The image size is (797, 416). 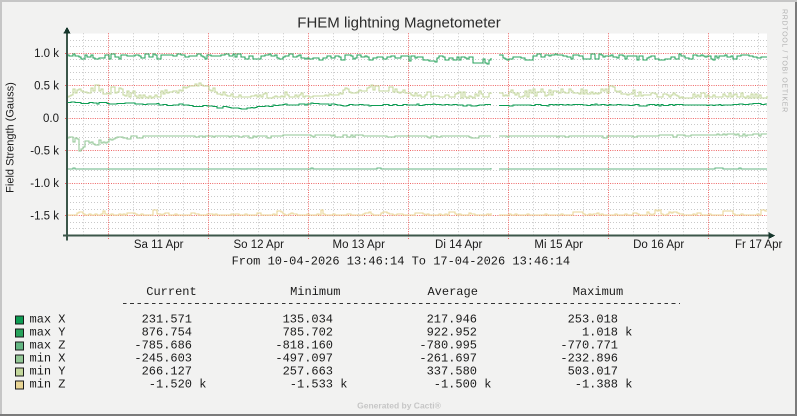 What do you see at coordinates (589, 359) in the screenshot?
I see `svg-text: -232.896` at bounding box center [589, 359].